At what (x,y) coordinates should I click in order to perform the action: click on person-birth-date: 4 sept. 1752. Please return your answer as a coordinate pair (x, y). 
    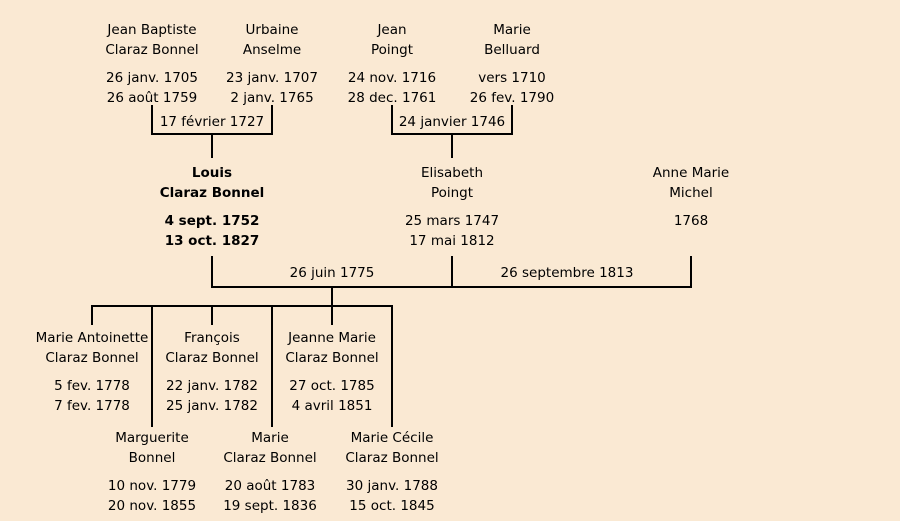
    Looking at the image, I should click on (212, 221).